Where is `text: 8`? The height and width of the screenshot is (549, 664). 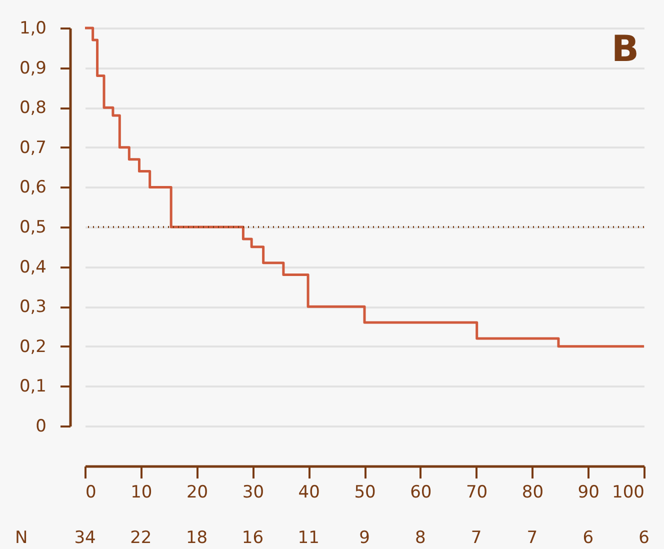
text: 8 is located at coordinates (420, 538).